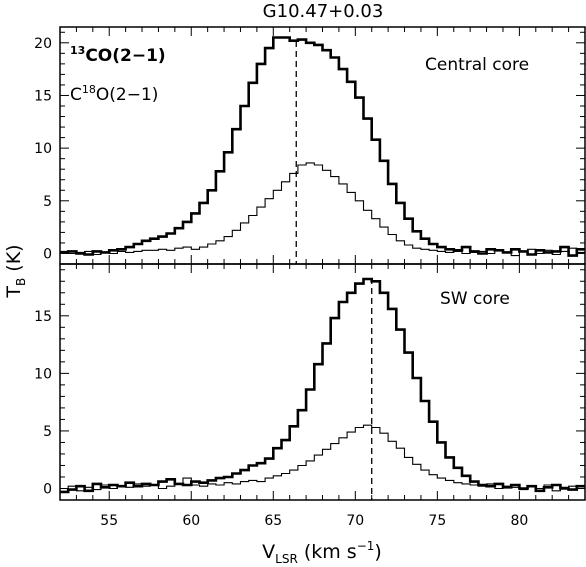 This screenshot has height=567, width=586. I want to click on legend-c18o: C18O(2−1), so click(114, 94).